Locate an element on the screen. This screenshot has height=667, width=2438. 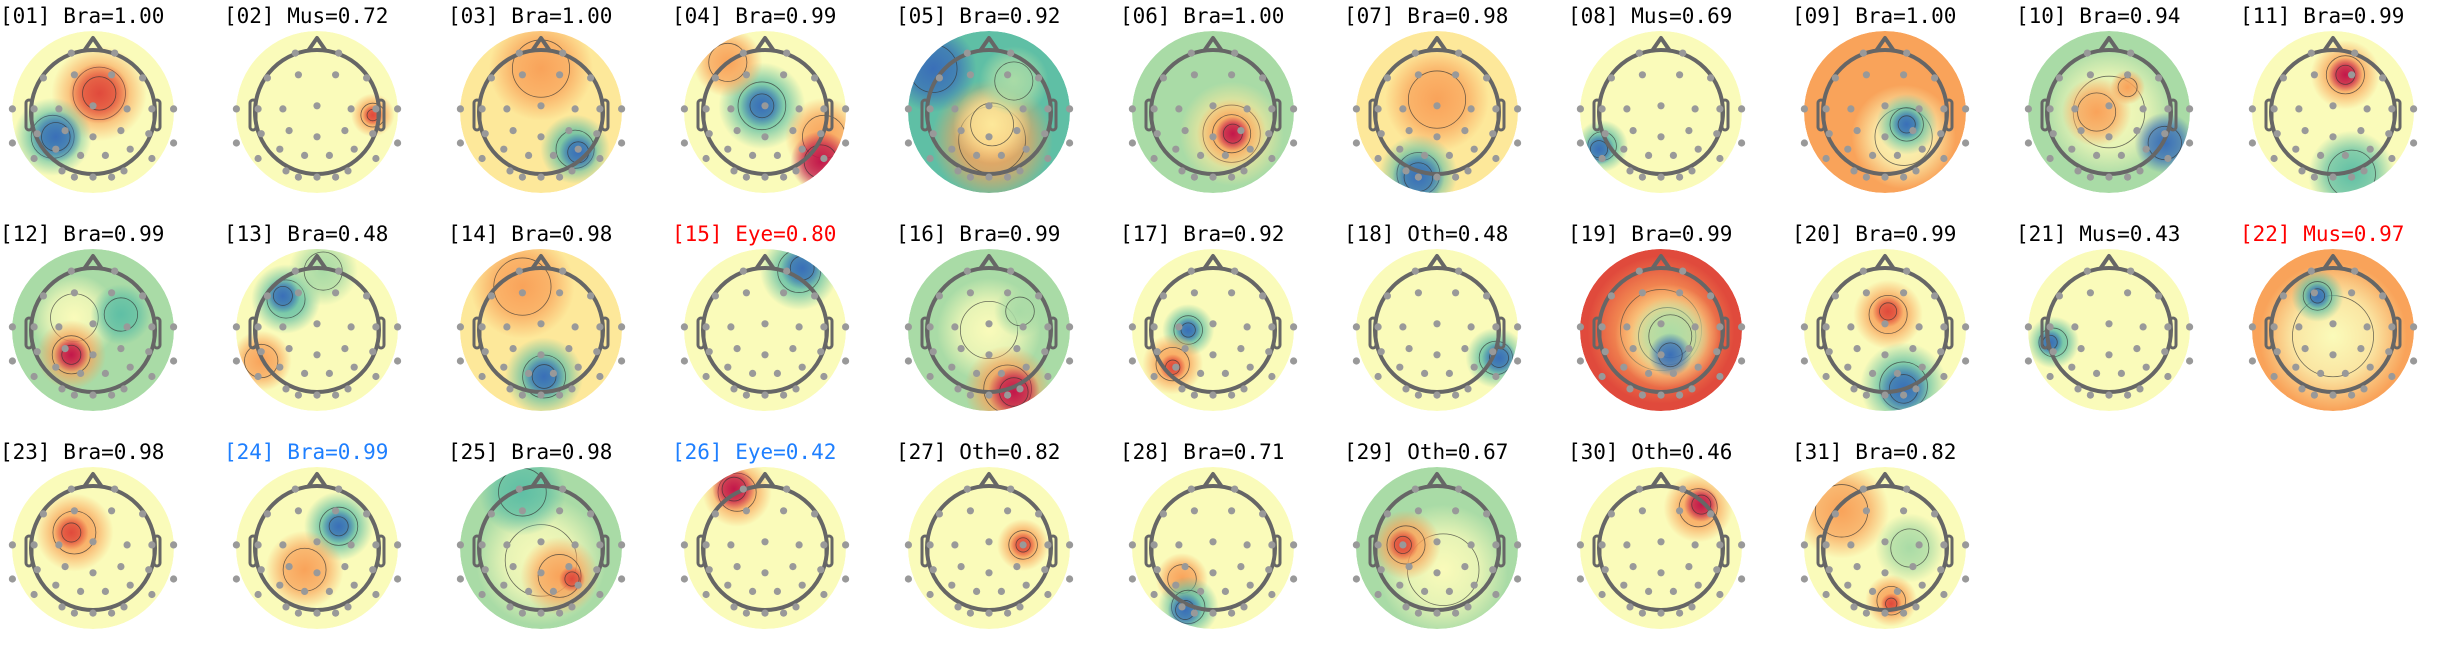
component-cell: [26] Eye=0.42 is located at coordinates (784, 545).